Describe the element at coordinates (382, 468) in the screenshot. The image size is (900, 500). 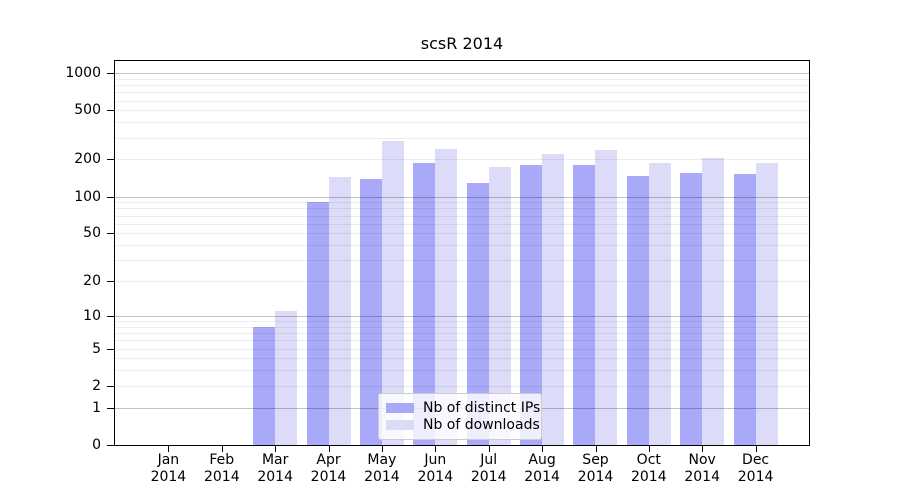
I see `x-tick-label: May 2014` at that location.